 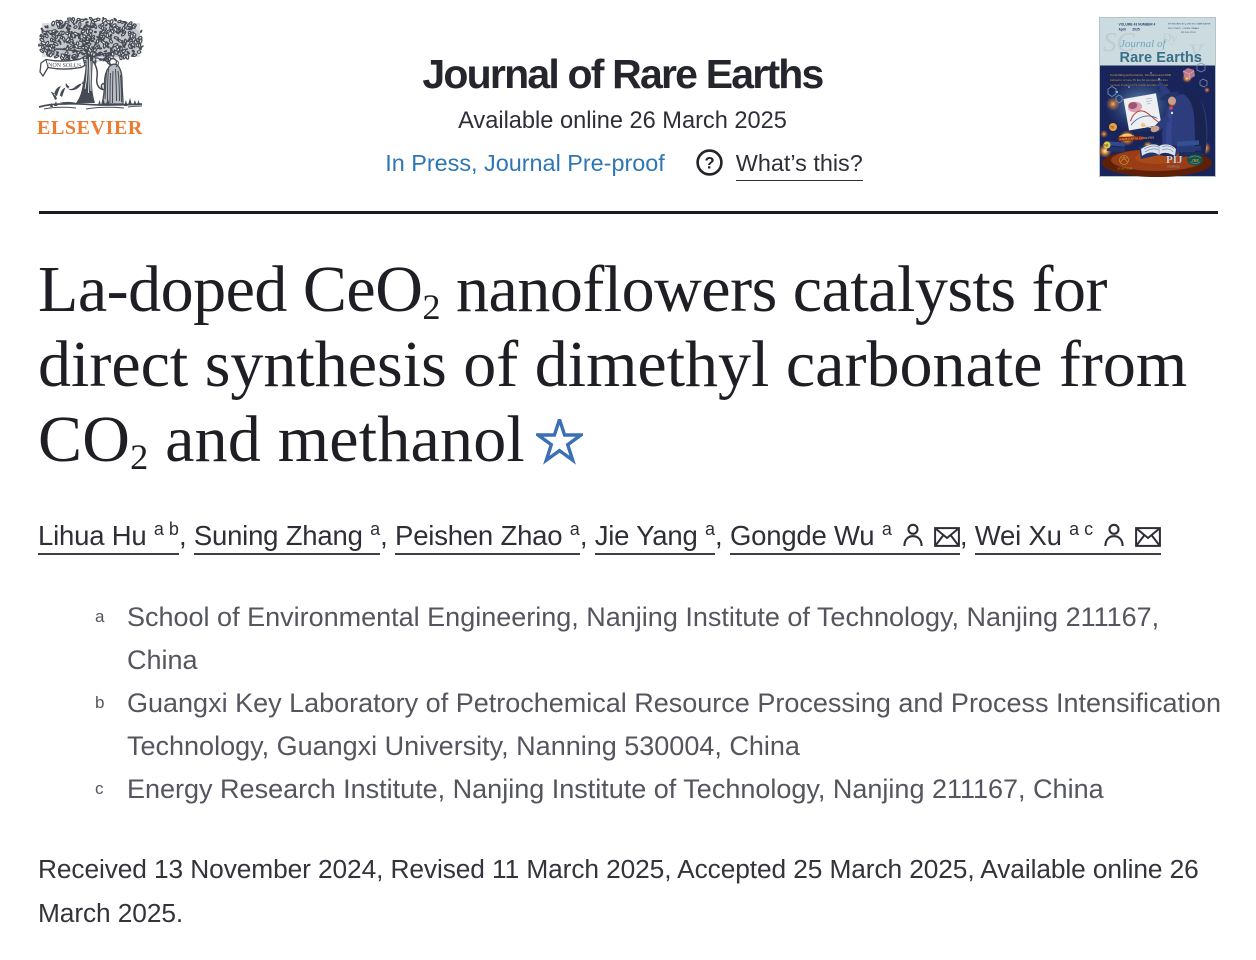 I want to click on svg-text:behavior of rare Tb Eu 3d c: behavior of rare Tb Eu 3d compounds into, so click(x=1139, y=80).